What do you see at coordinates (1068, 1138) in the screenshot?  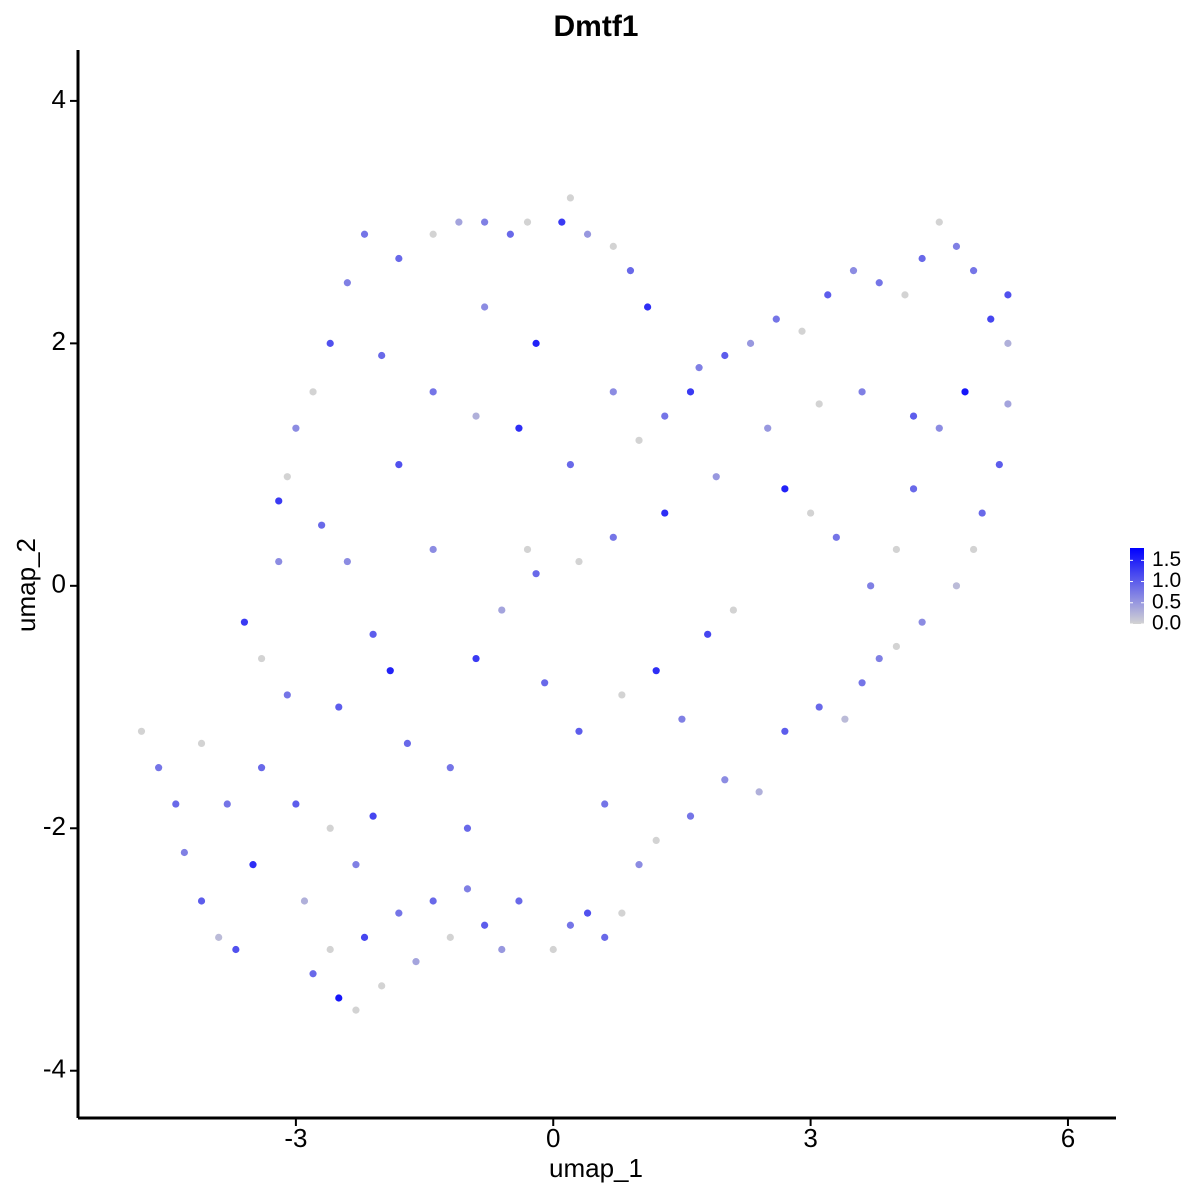 I see `x-tick-label: 6` at bounding box center [1068, 1138].